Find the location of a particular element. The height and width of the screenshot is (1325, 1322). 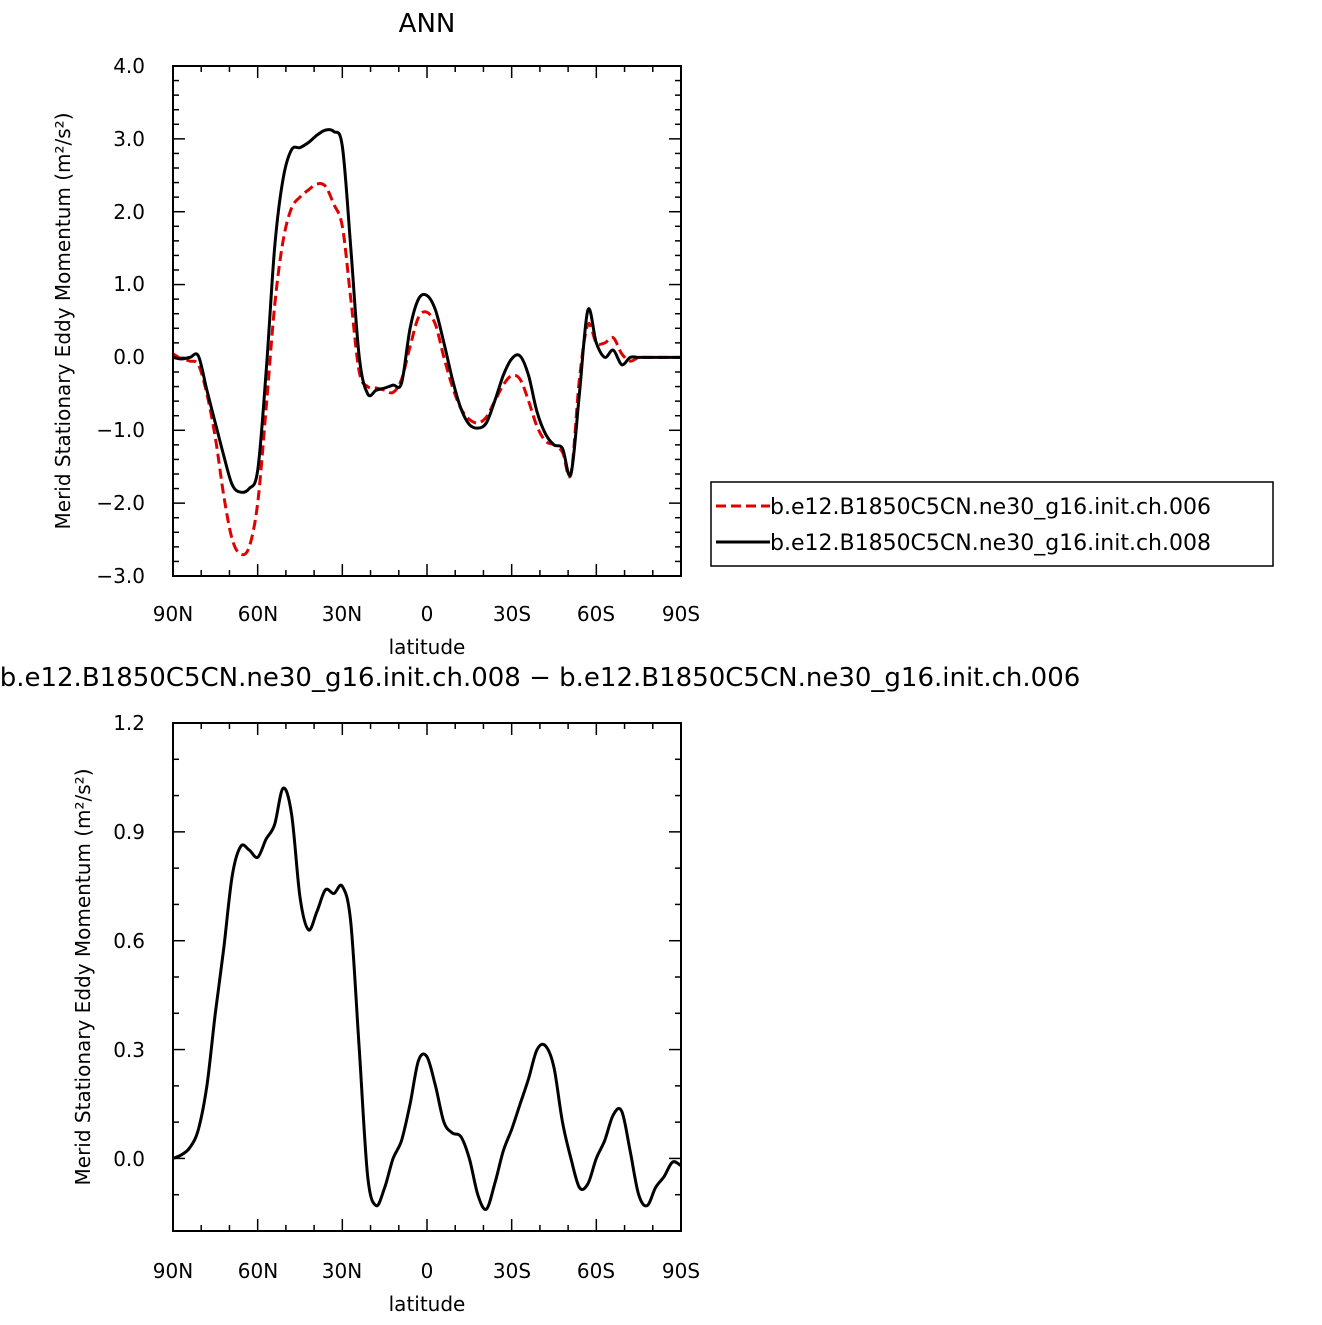

y-tick-label: 0.3 is located at coordinates (129, 1050).